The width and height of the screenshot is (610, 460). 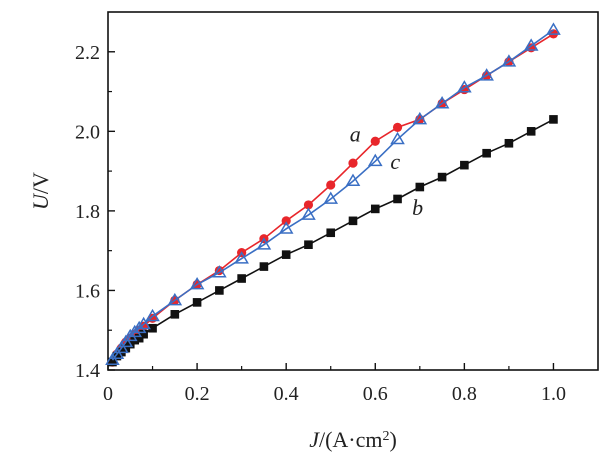 I want to click on series-label-c: c, so click(x=395, y=161).